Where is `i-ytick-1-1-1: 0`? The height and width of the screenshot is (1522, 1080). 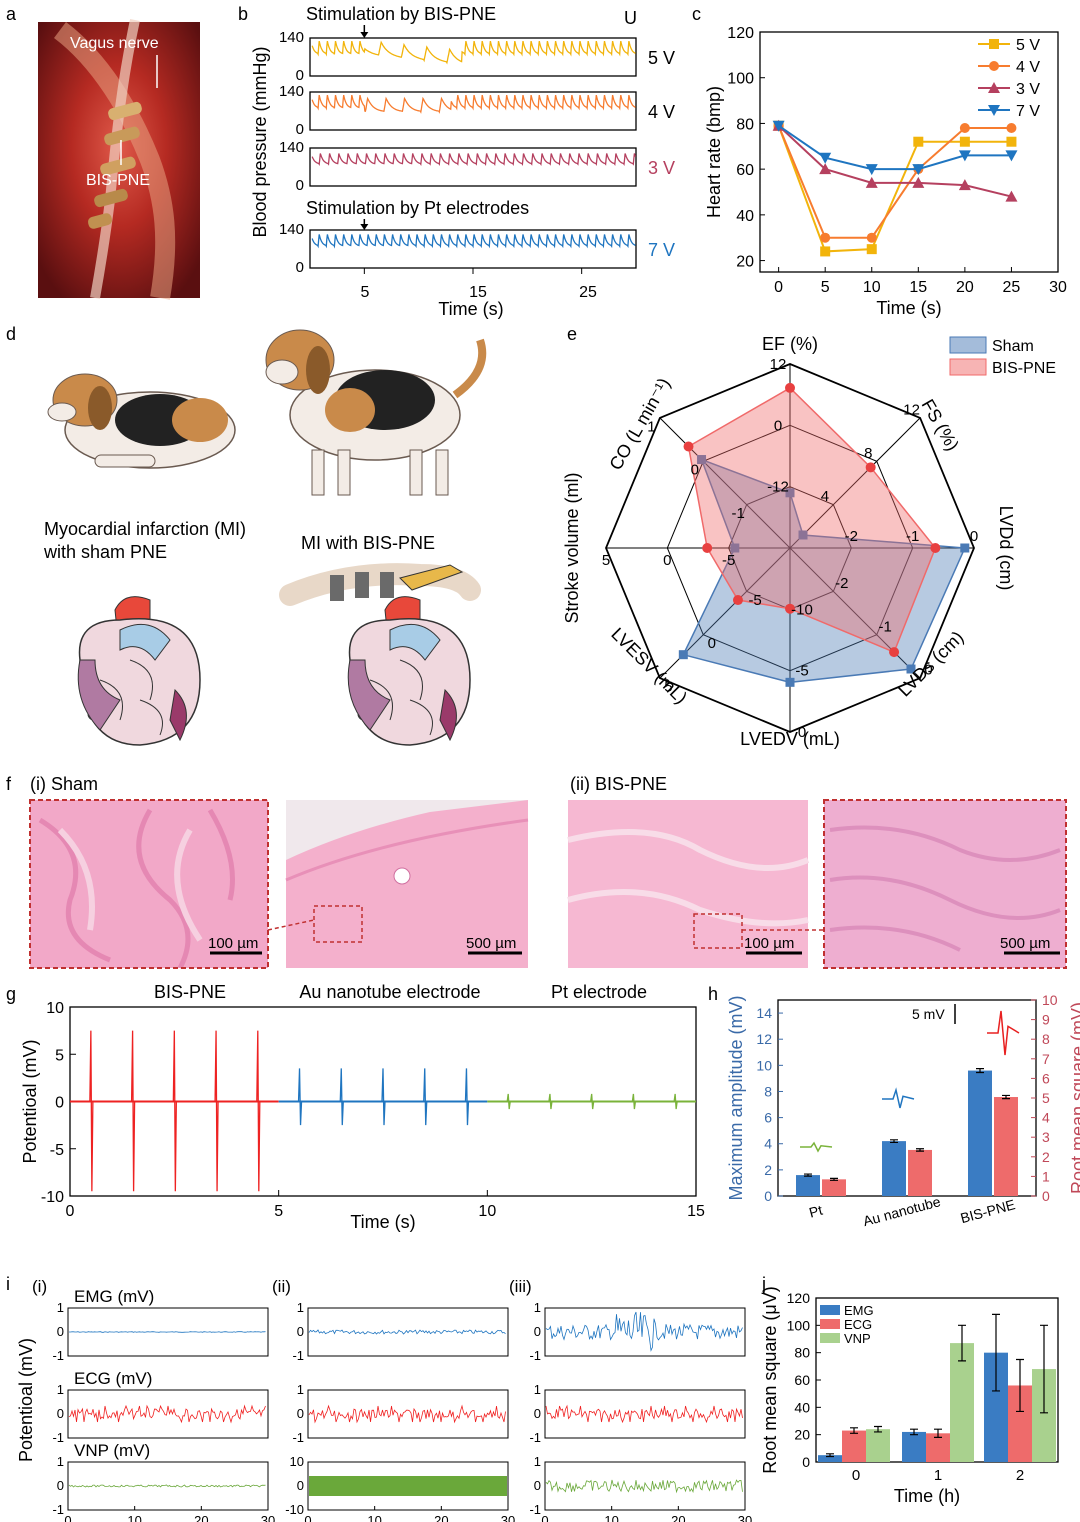
i-ytick-1-1-1: 0 is located at coordinates (300, 1413).